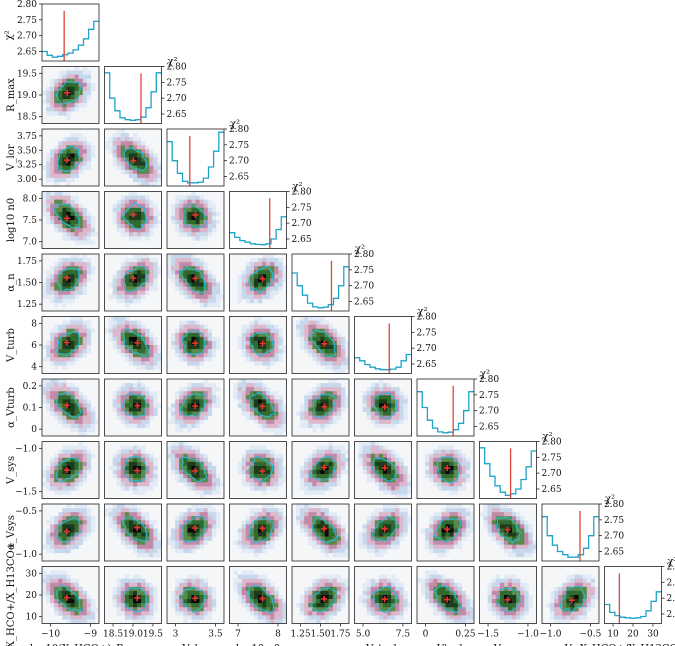 The width and height of the screenshot is (675, 646). What do you see at coordinates (262, 344) in the screenshot?
I see `confidence-contour` at bounding box center [262, 344].